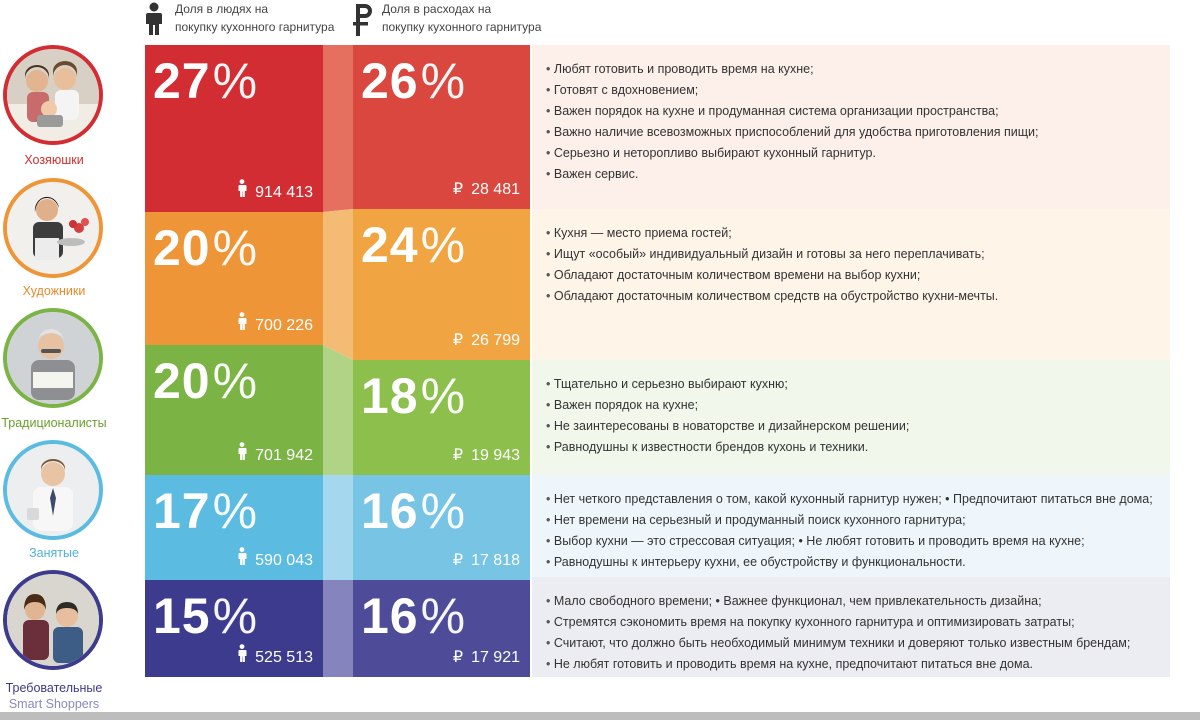 The height and width of the screenshot is (720, 1200). I want to click on people-share-band: 17% 590 043, so click(234, 527).